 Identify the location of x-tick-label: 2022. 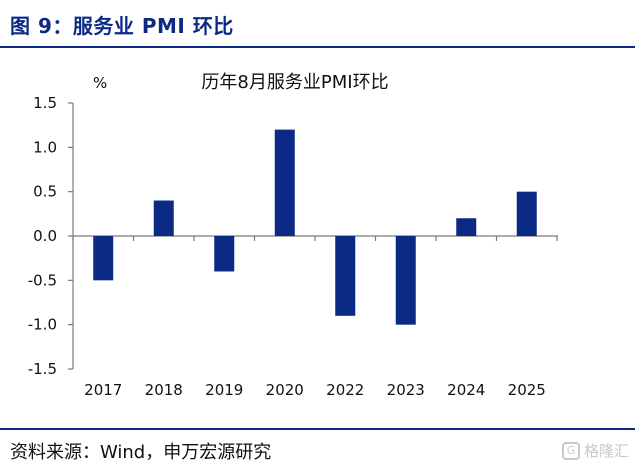
(345, 390).